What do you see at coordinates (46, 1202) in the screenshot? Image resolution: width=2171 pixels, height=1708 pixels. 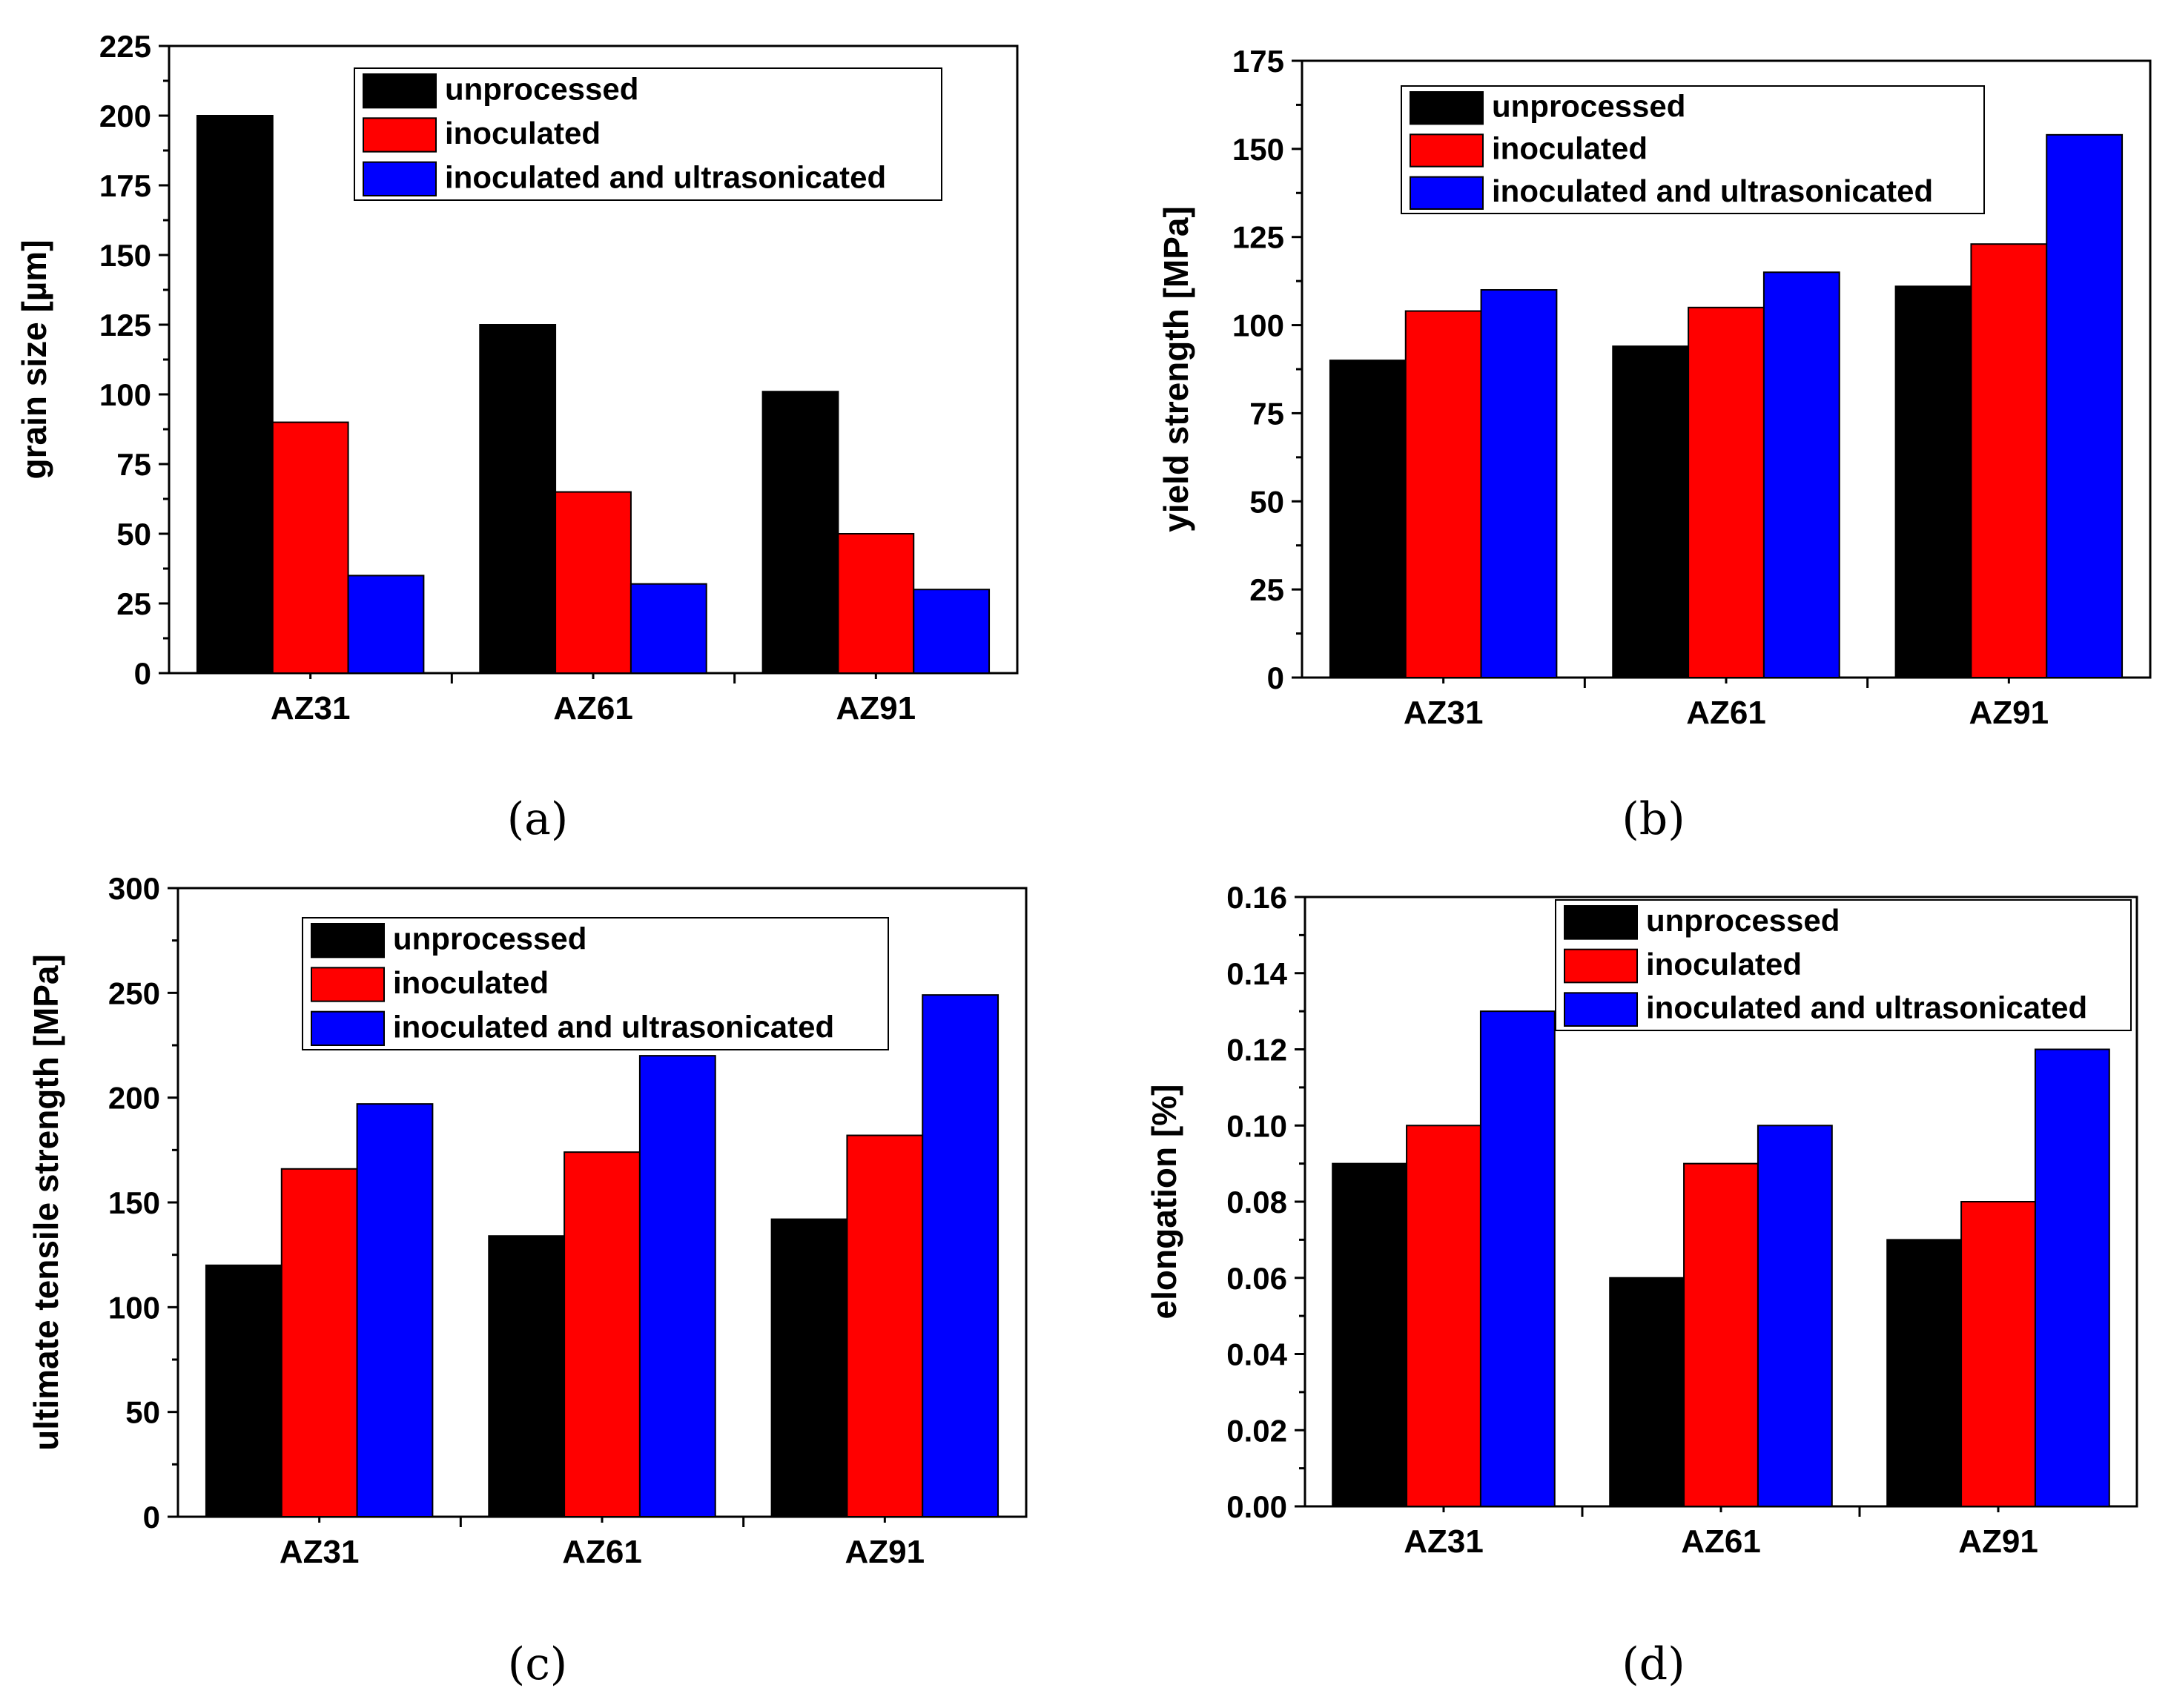 I see `y-axis-label: ultimate tensile strength [MPa]` at bounding box center [46, 1202].